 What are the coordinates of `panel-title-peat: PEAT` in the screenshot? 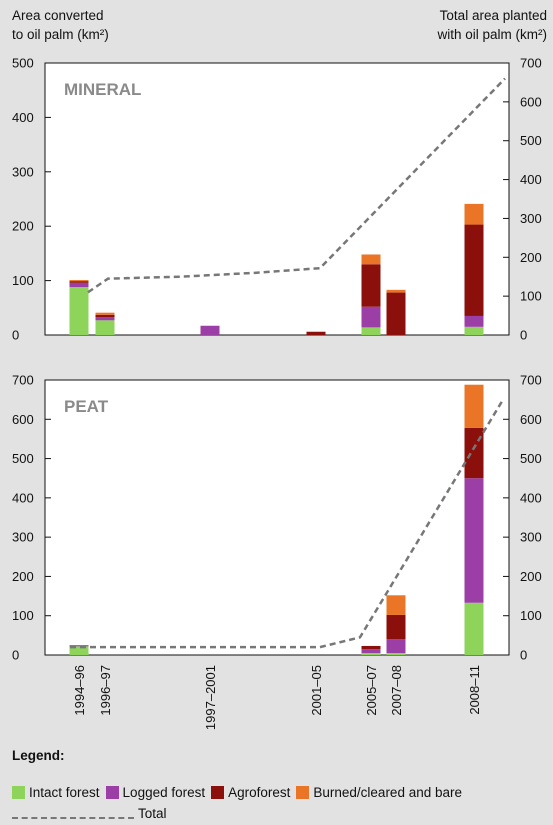 It's located at (86, 406).